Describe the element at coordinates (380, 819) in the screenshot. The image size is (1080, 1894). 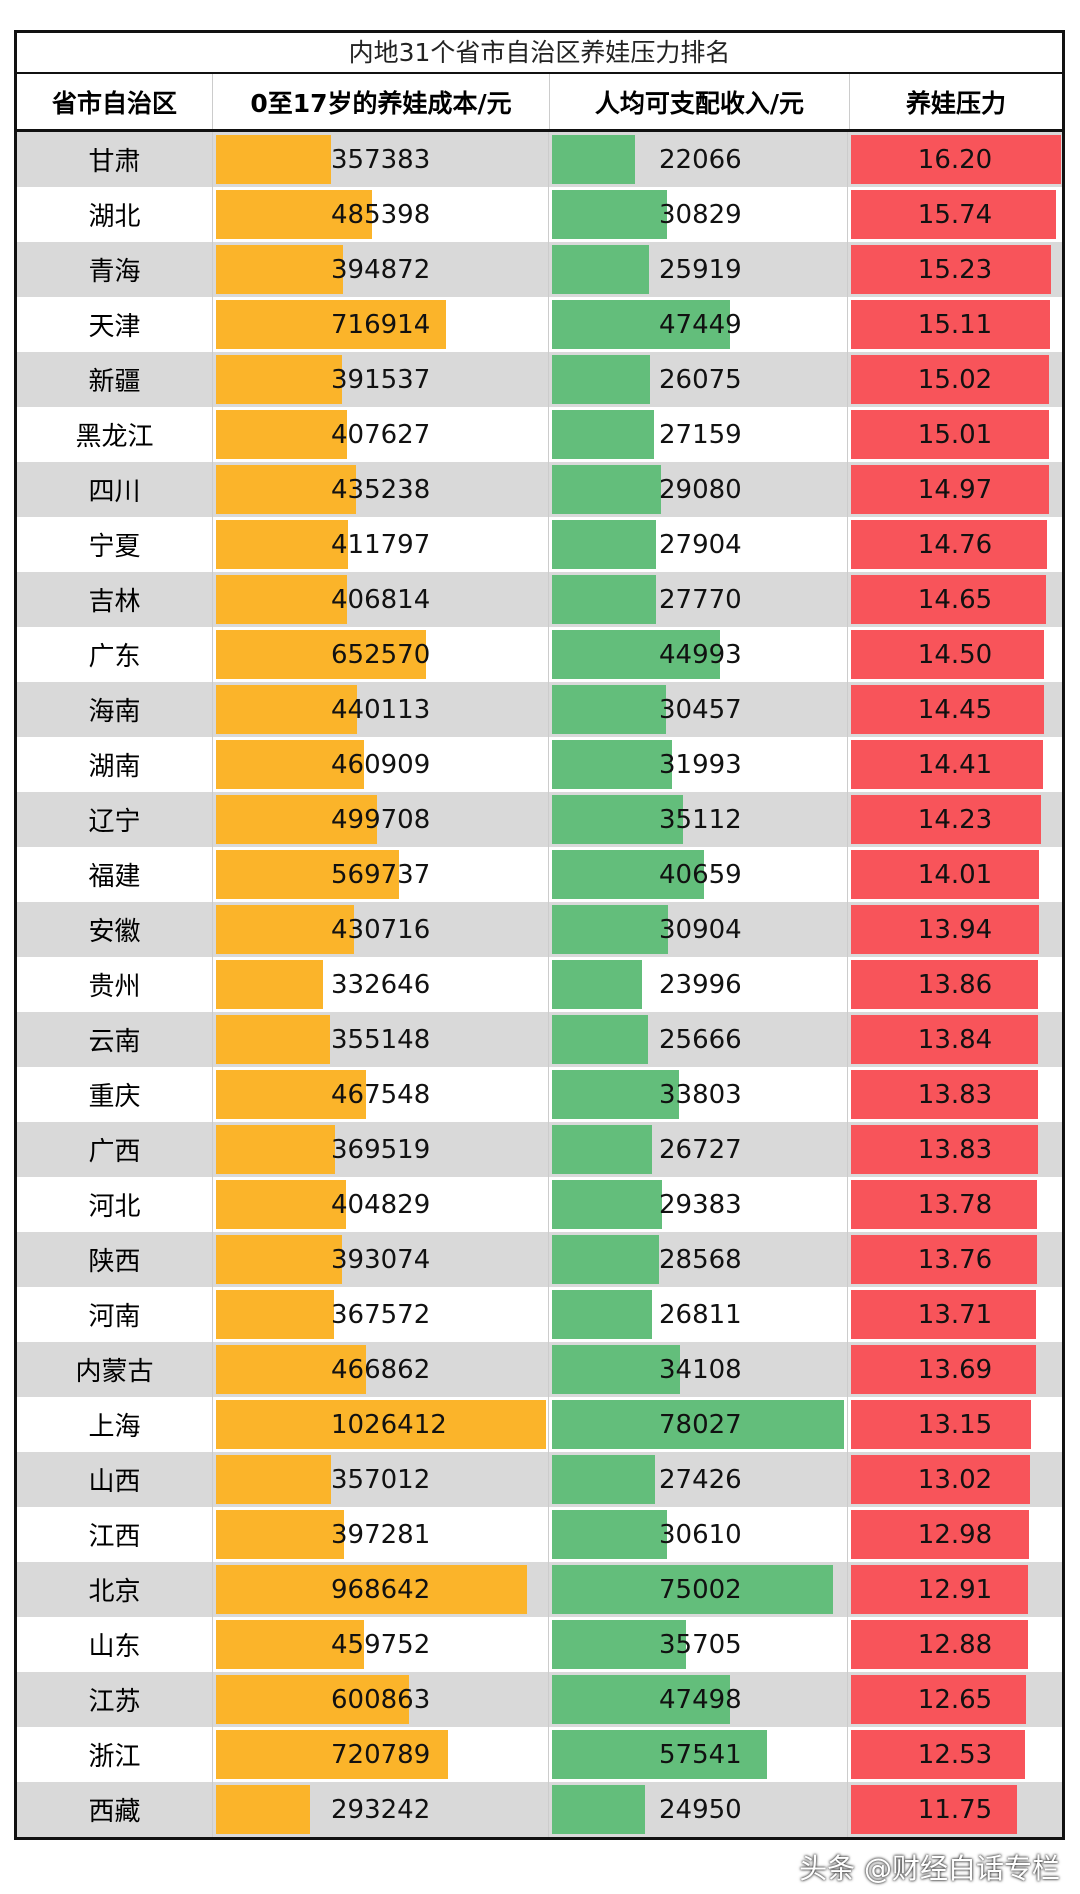
I see `cost-cell: 499708` at that location.